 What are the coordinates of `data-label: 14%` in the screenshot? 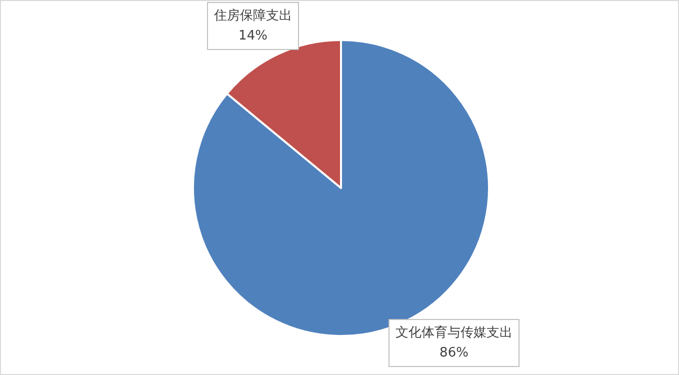 It's located at (253, 36).